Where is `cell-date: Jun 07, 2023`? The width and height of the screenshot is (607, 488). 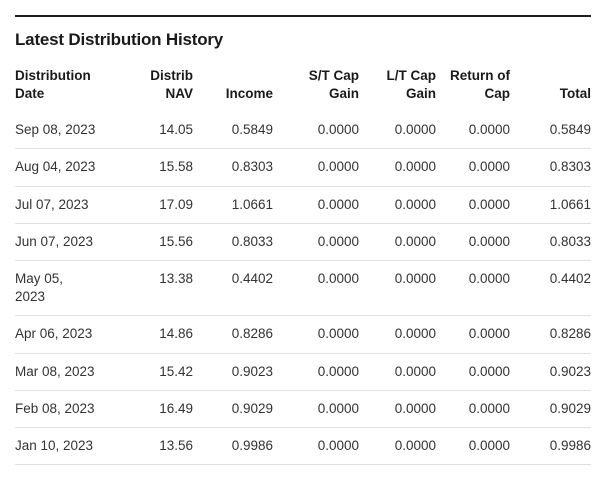 cell-date: Jun 07, 2023 is located at coordinates (80, 242).